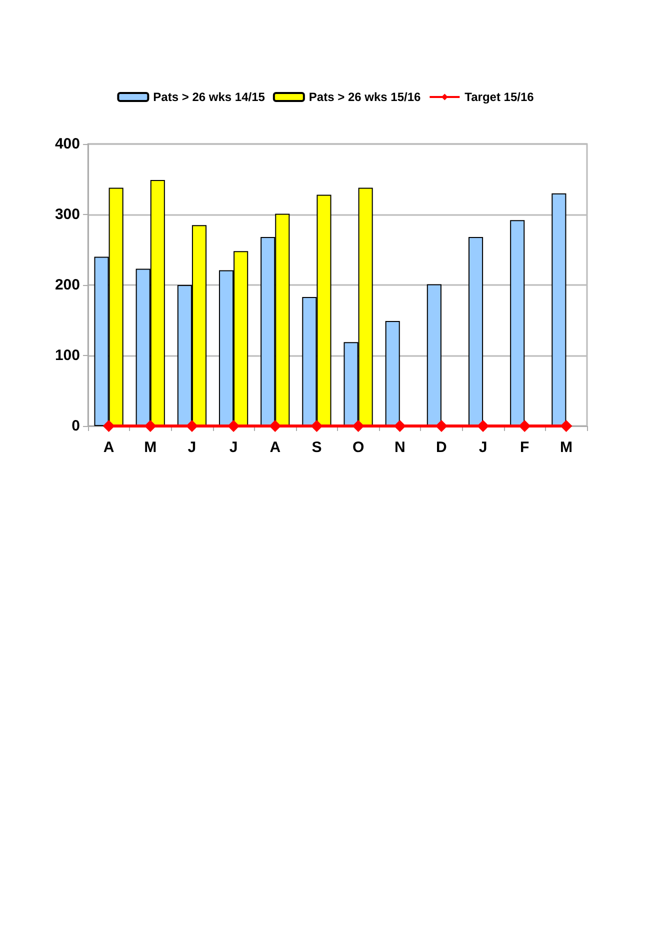 Image resolution: width=651 pixels, height=925 pixels. Describe the element at coordinates (67, 144) in the screenshot. I see `y-tick-label: 400` at that location.